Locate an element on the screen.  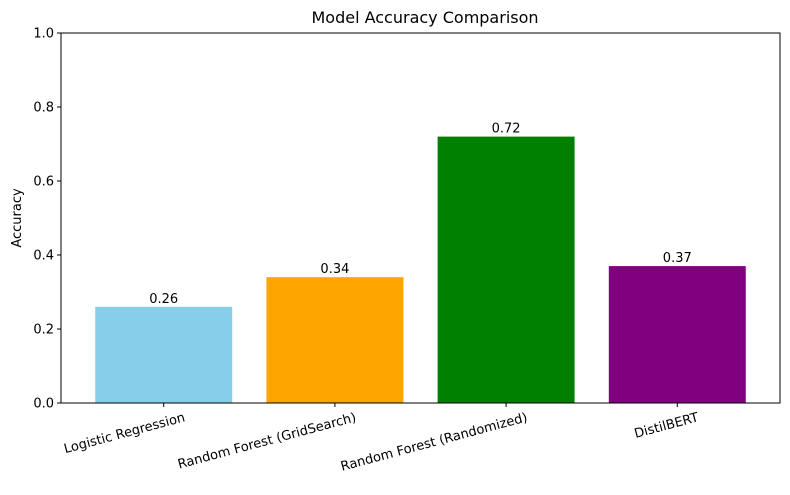
x-tick-label-1: Logistic Regression is located at coordinates (124, 433).